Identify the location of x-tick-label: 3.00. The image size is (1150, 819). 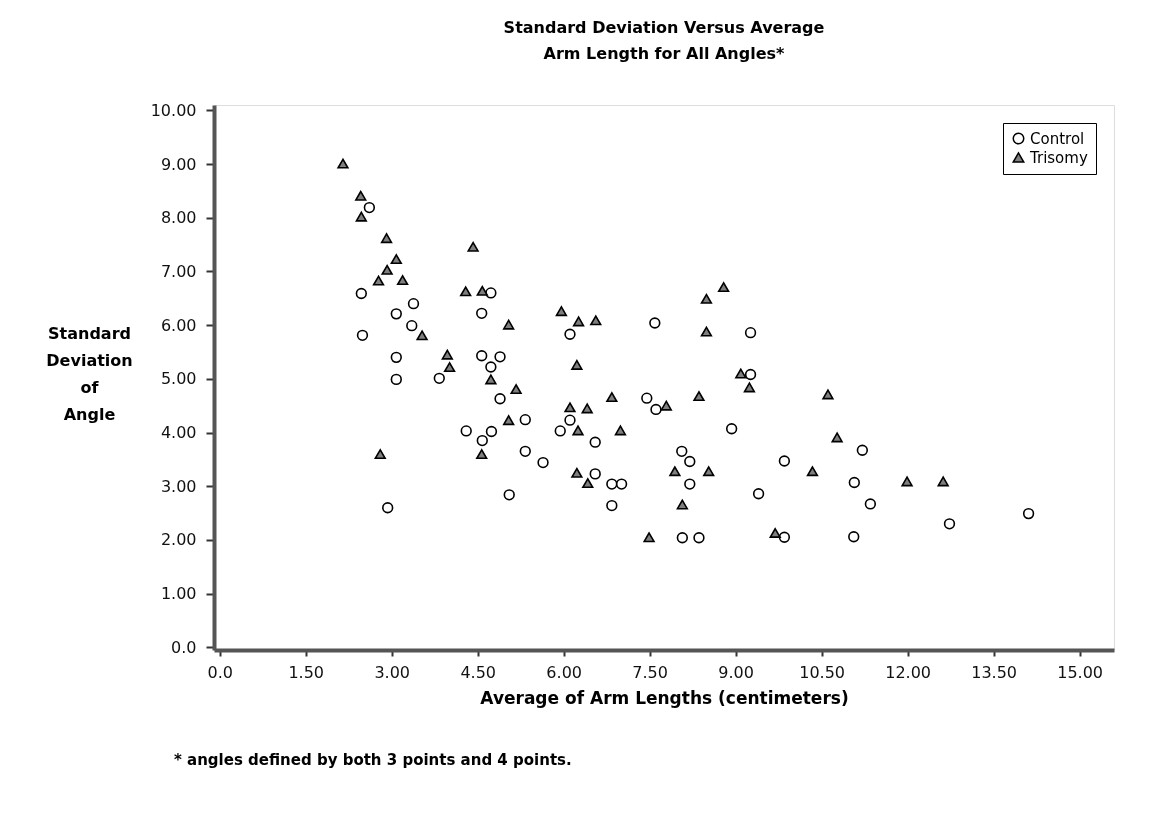
(392, 672).